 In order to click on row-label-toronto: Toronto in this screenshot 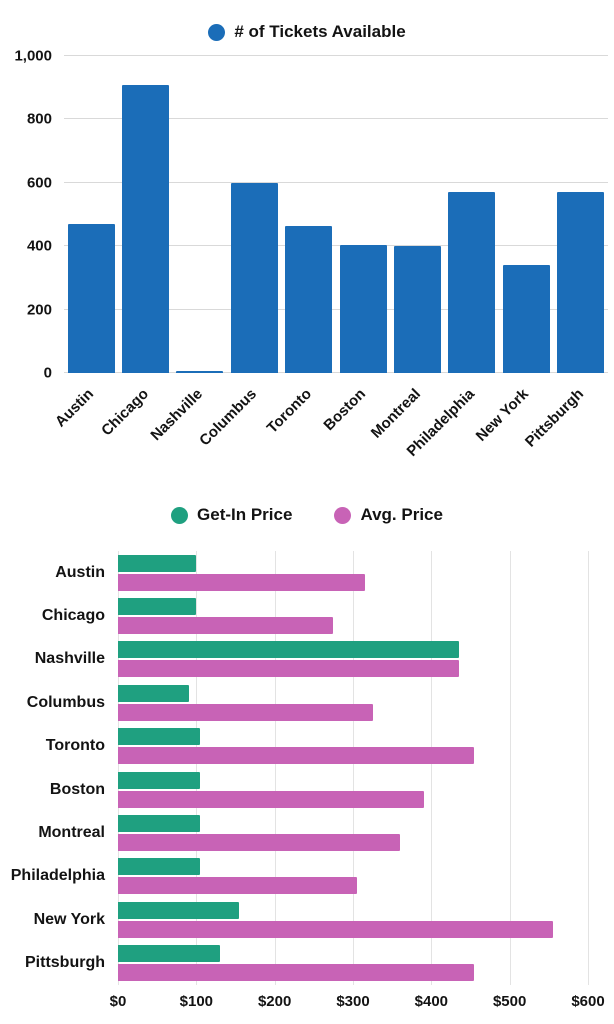, I will do `click(75, 746)`.